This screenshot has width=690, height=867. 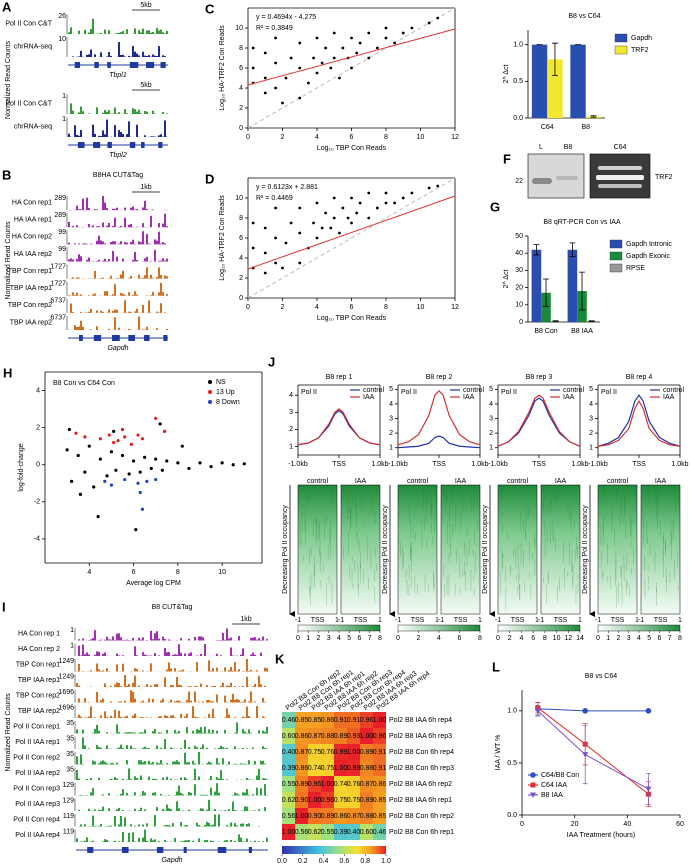 I want to click on cell-label: 0.60, so click(x=289, y=736).